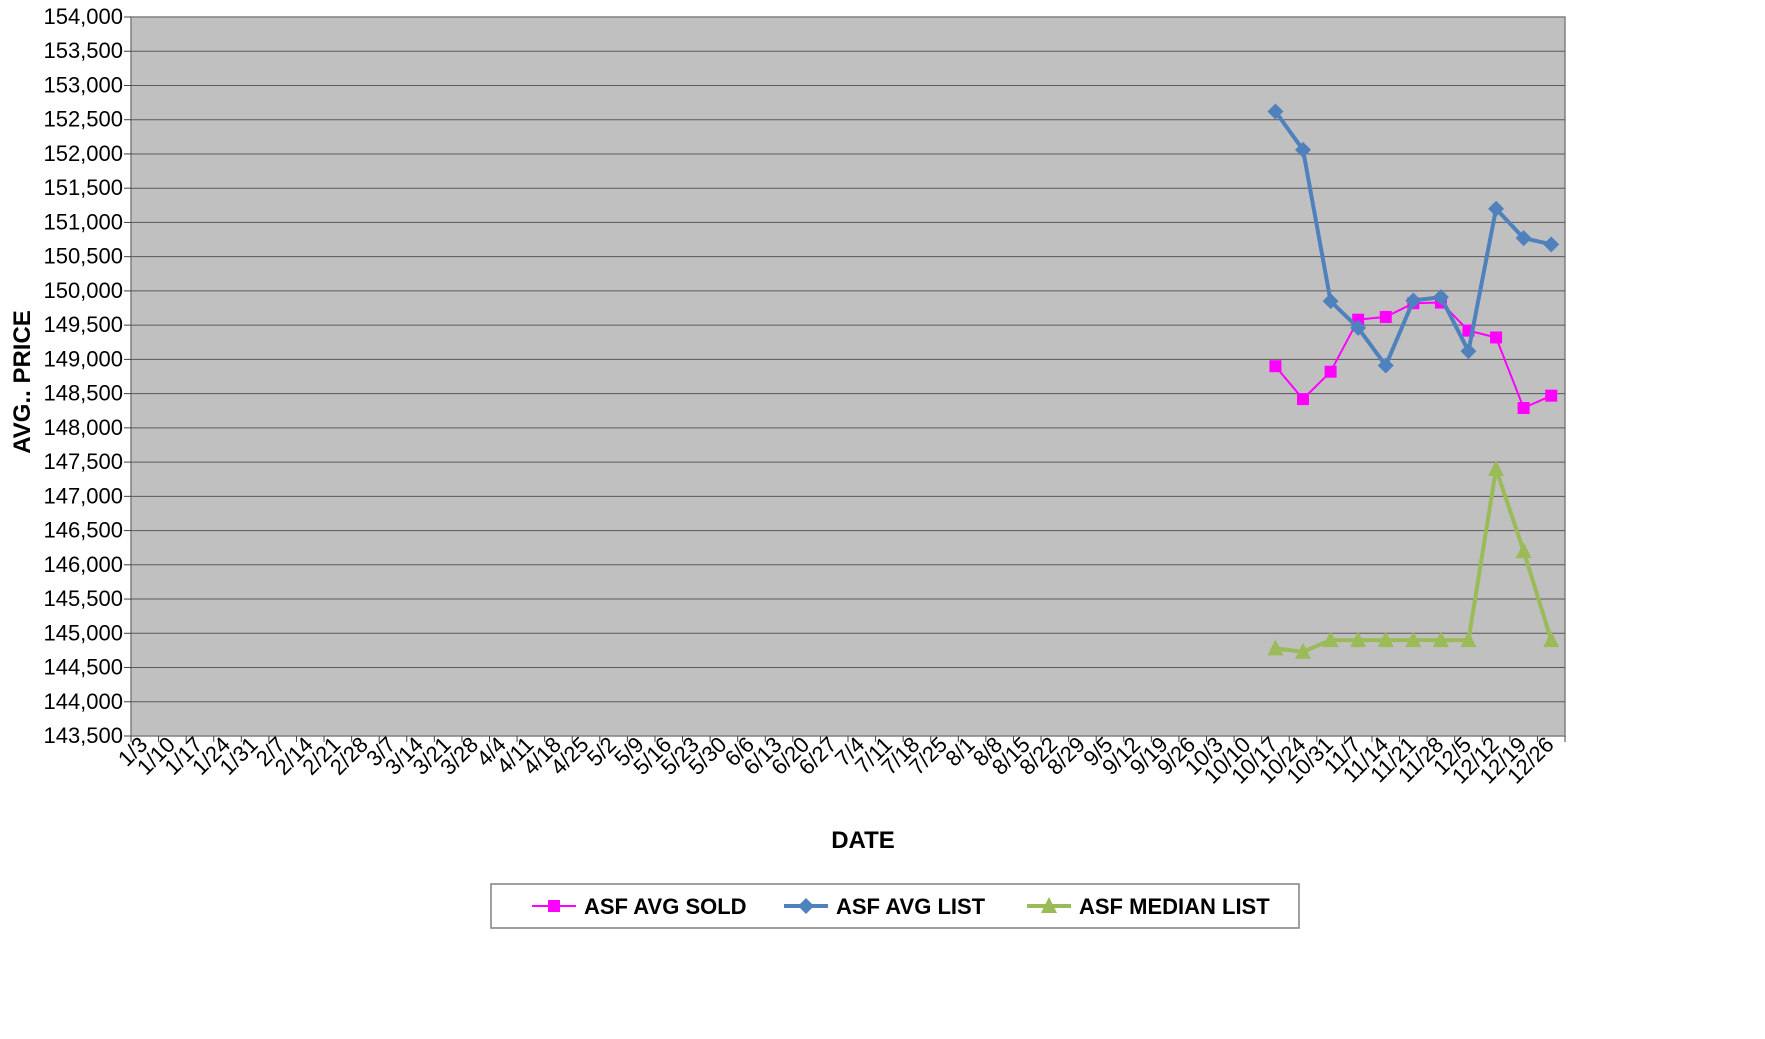 The height and width of the screenshot is (1039, 1765). What do you see at coordinates (83, 153) in the screenshot?
I see `y-tick-label: 152,000` at bounding box center [83, 153].